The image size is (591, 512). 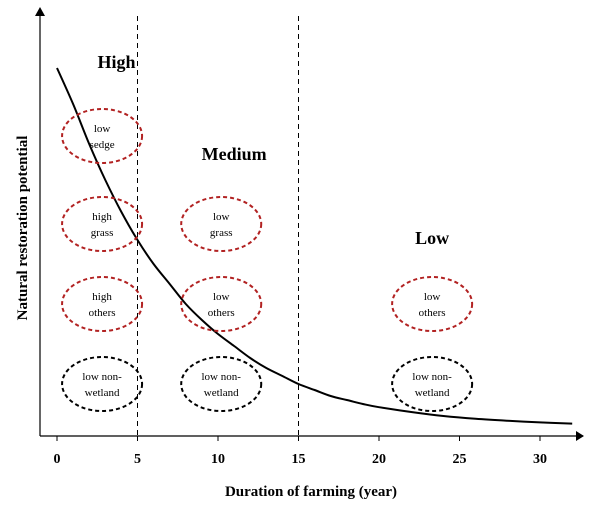 I want to click on category-ellipse: low grass, so click(x=221, y=224).